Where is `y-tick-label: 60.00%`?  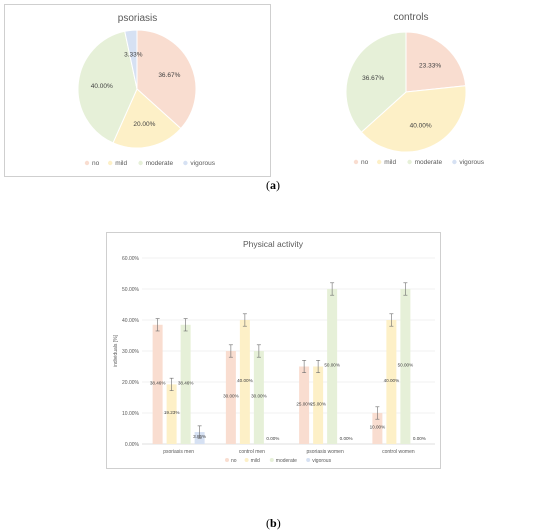 y-tick-label: 60.00% is located at coordinates (131, 259).